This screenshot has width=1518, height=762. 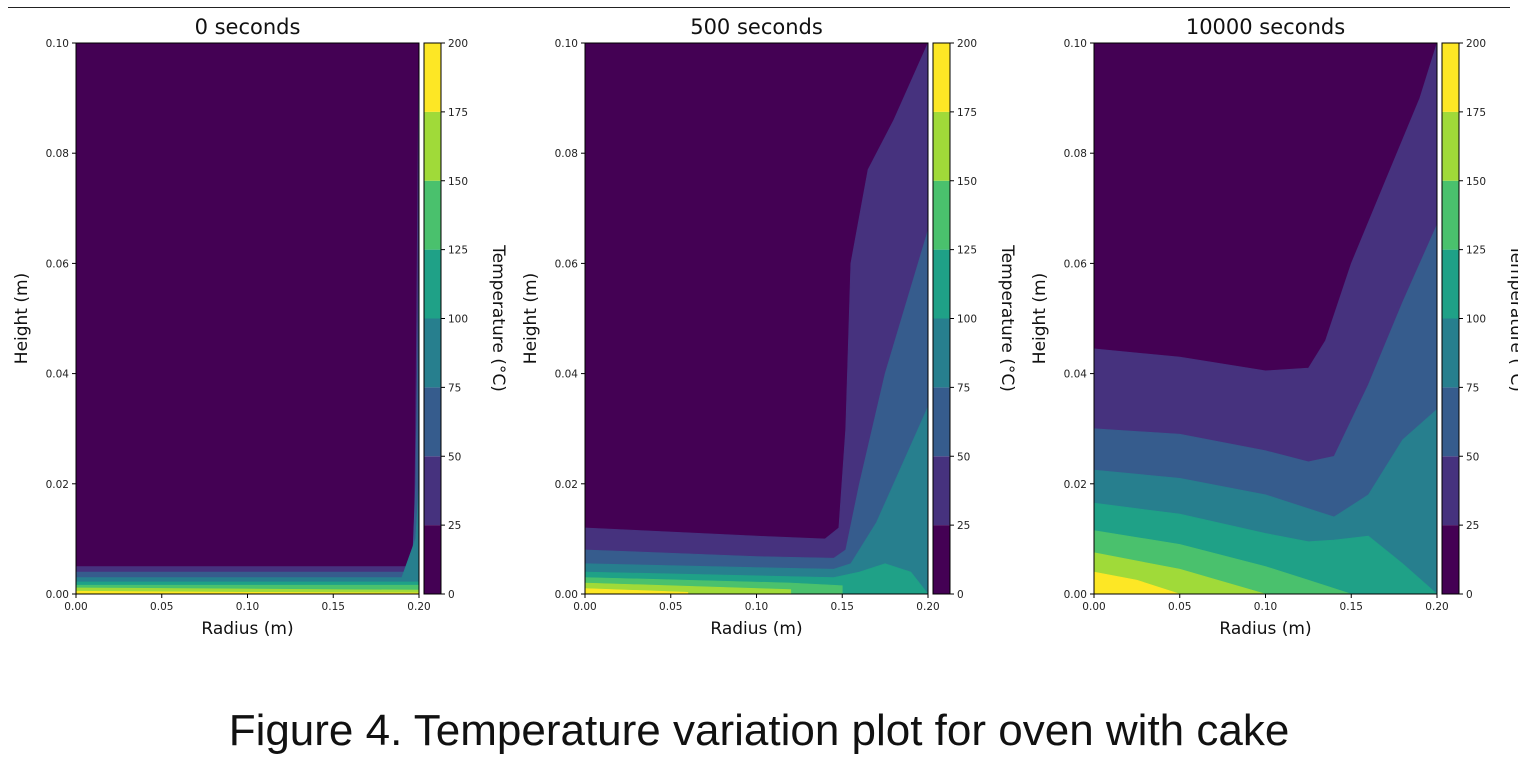 What do you see at coordinates (1265, 27) in the screenshot?
I see `plot-title: 10000 seconds` at bounding box center [1265, 27].